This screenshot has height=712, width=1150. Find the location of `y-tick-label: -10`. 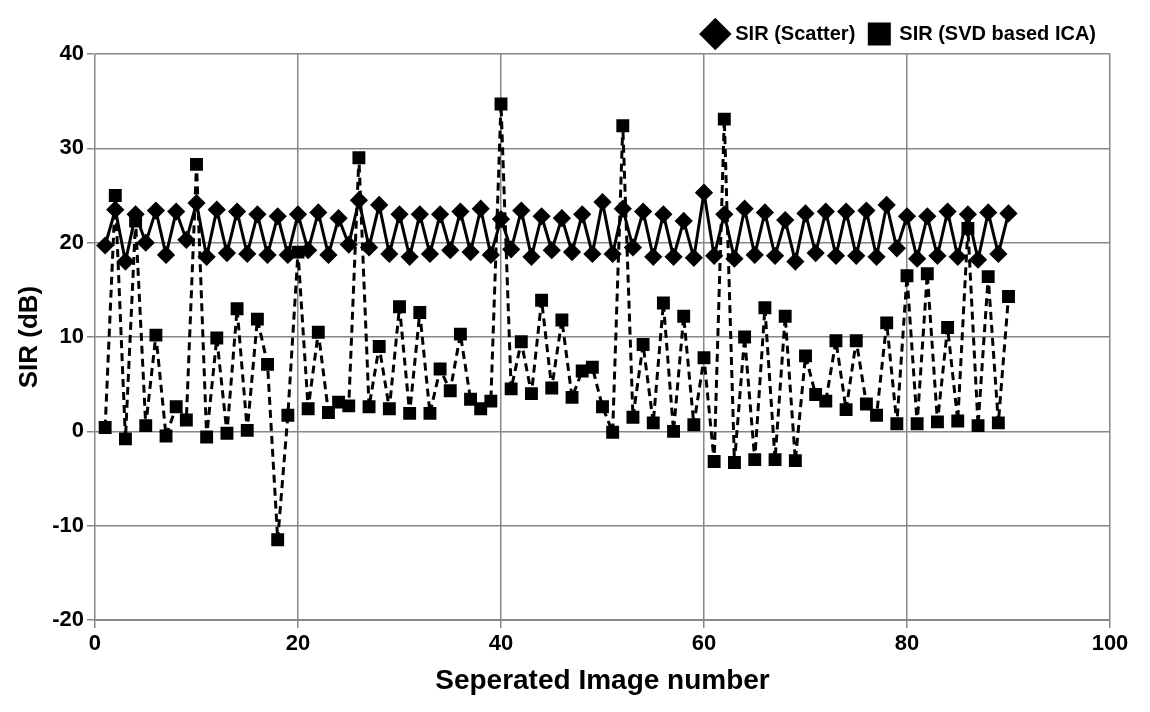

y-tick-label: -10 is located at coordinates (68, 524).